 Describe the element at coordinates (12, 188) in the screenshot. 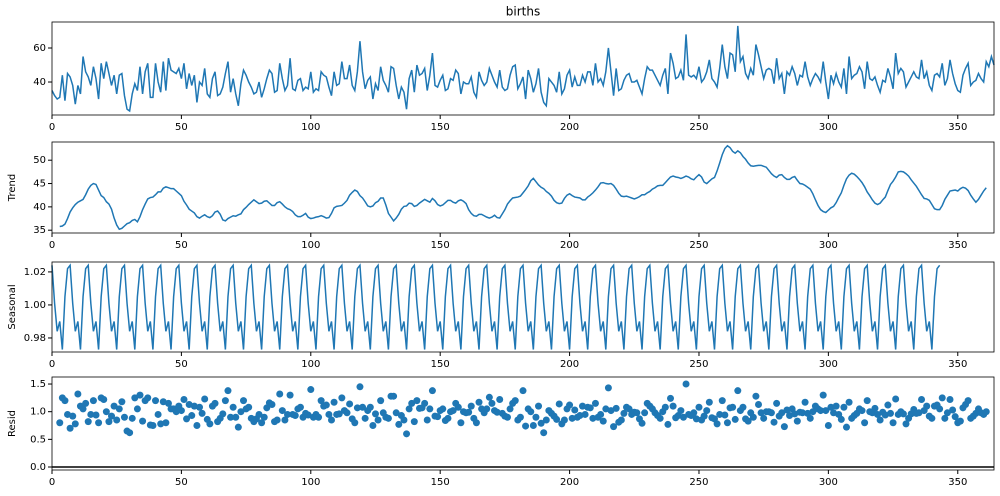

I see `y-axis-label: Trend` at that location.